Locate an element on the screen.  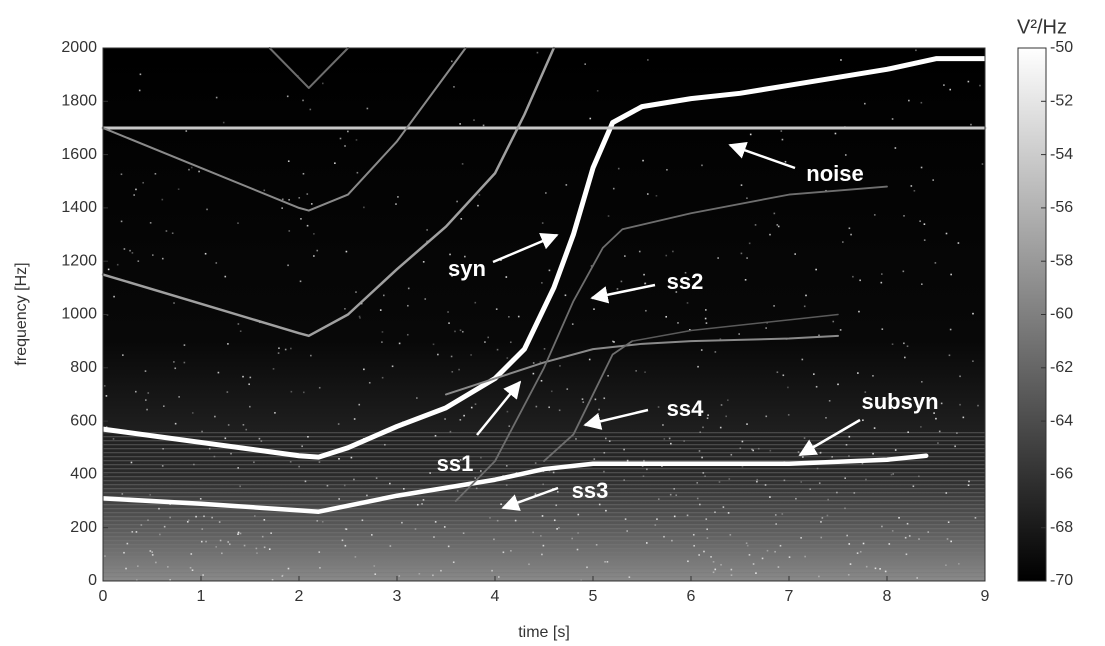
ridge-line is located at coordinates (514, 483).